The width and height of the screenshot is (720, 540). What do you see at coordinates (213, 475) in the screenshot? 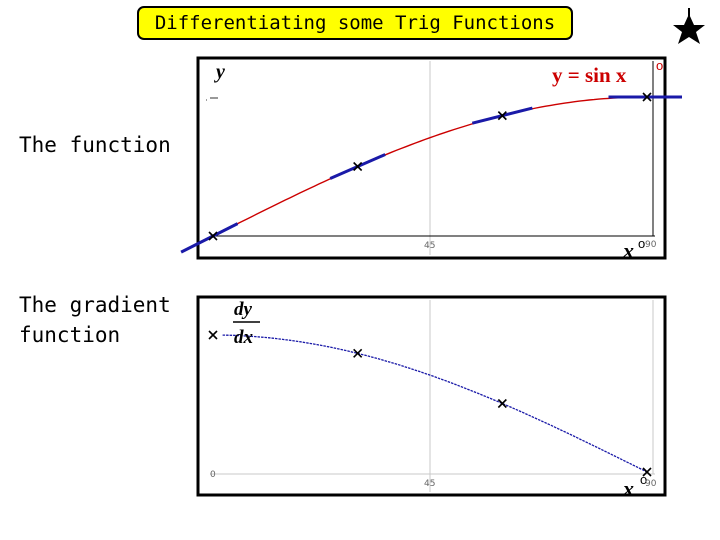
I see `origin-tick: 0` at bounding box center [213, 475].